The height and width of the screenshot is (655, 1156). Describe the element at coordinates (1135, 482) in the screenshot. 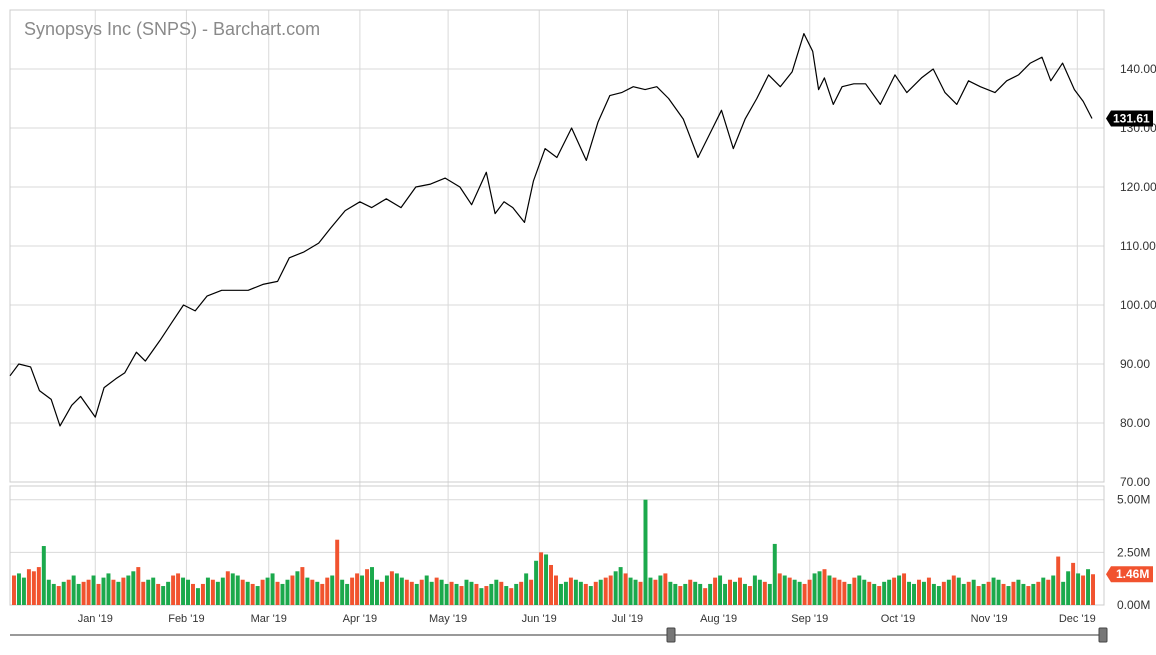

I see `price-tick-label: 70.00` at that location.